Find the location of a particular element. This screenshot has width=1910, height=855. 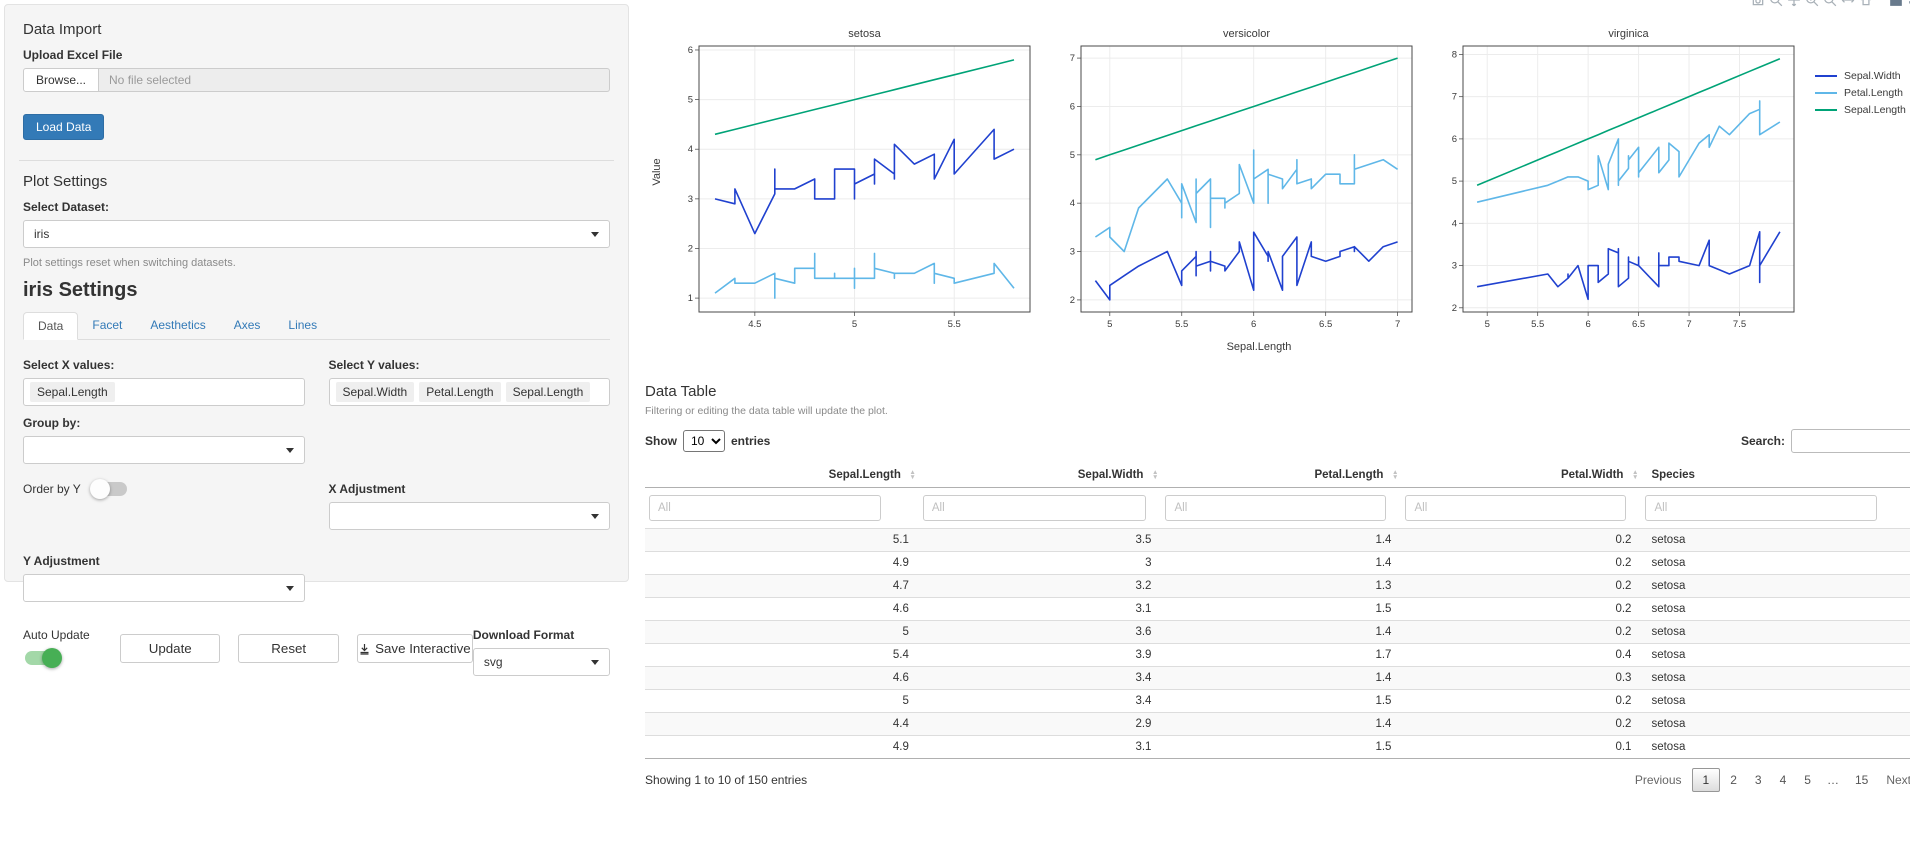

auto-update-toggle is located at coordinates (43, 658).